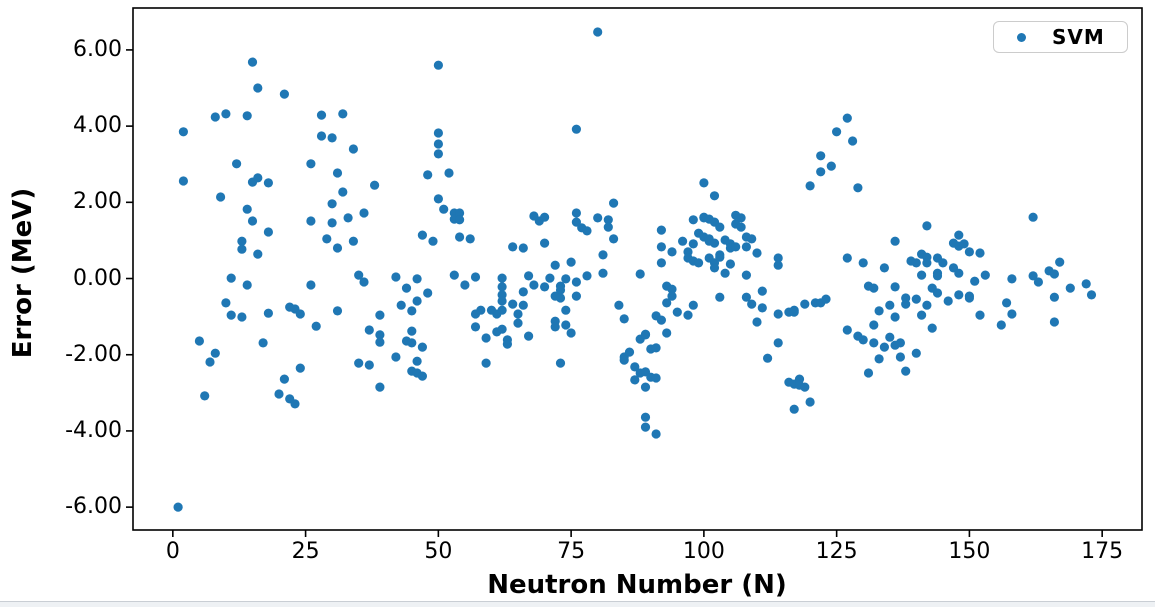  What do you see at coordinates (637, 585) in the screenshot?
I see `x-axis-title: Neutron Number (N)` at bounding box center [637, 585].